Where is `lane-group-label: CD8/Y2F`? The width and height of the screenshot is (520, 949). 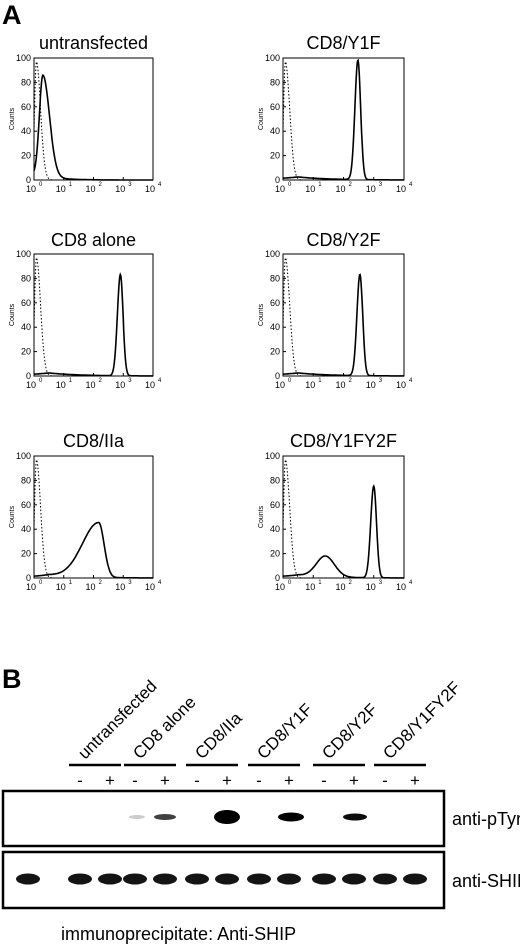 lane-group-label: CD8/Y2F is located at coordinates (349, 731).